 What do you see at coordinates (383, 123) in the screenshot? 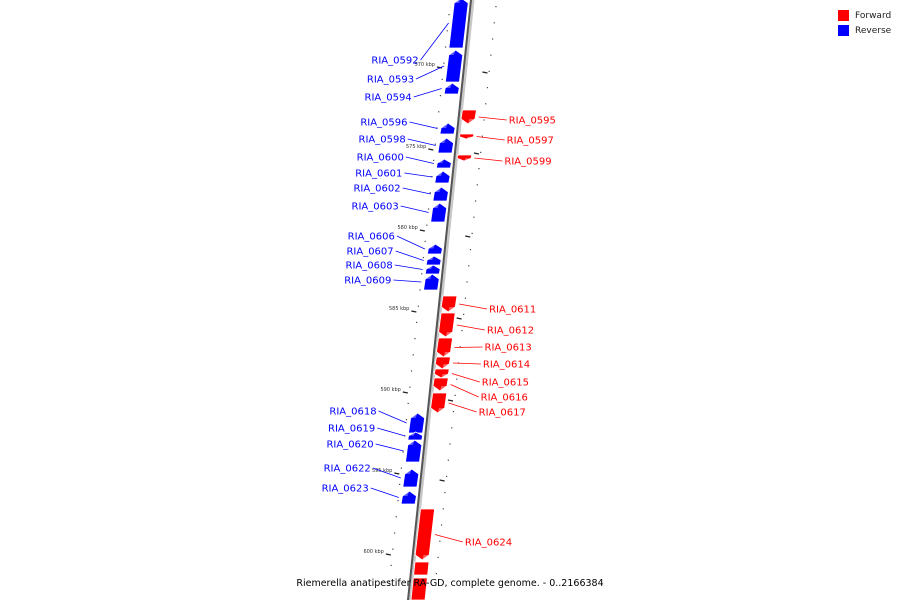
I see `gene-label-ria-0596: RIA_0596` at bounding box center [383, 123].